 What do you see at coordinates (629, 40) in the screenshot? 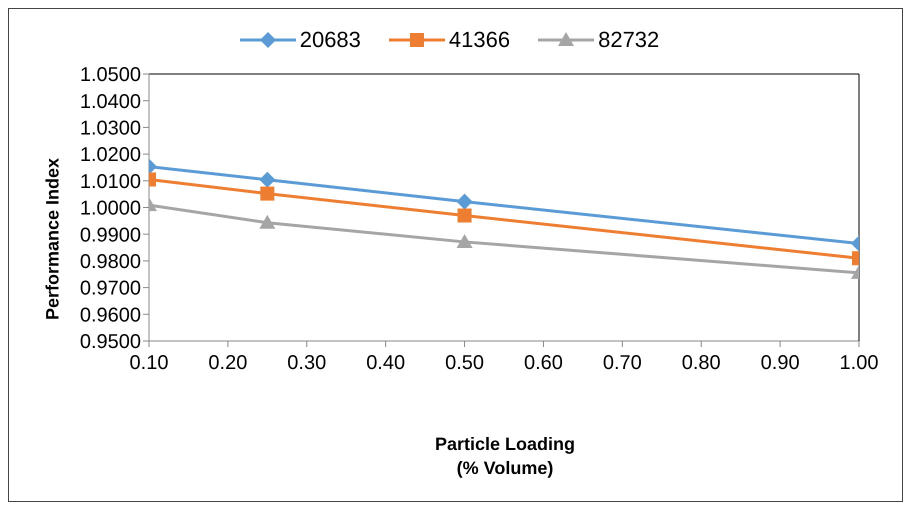
I see `legend-label: 82732` at bounding box center [629, 40].